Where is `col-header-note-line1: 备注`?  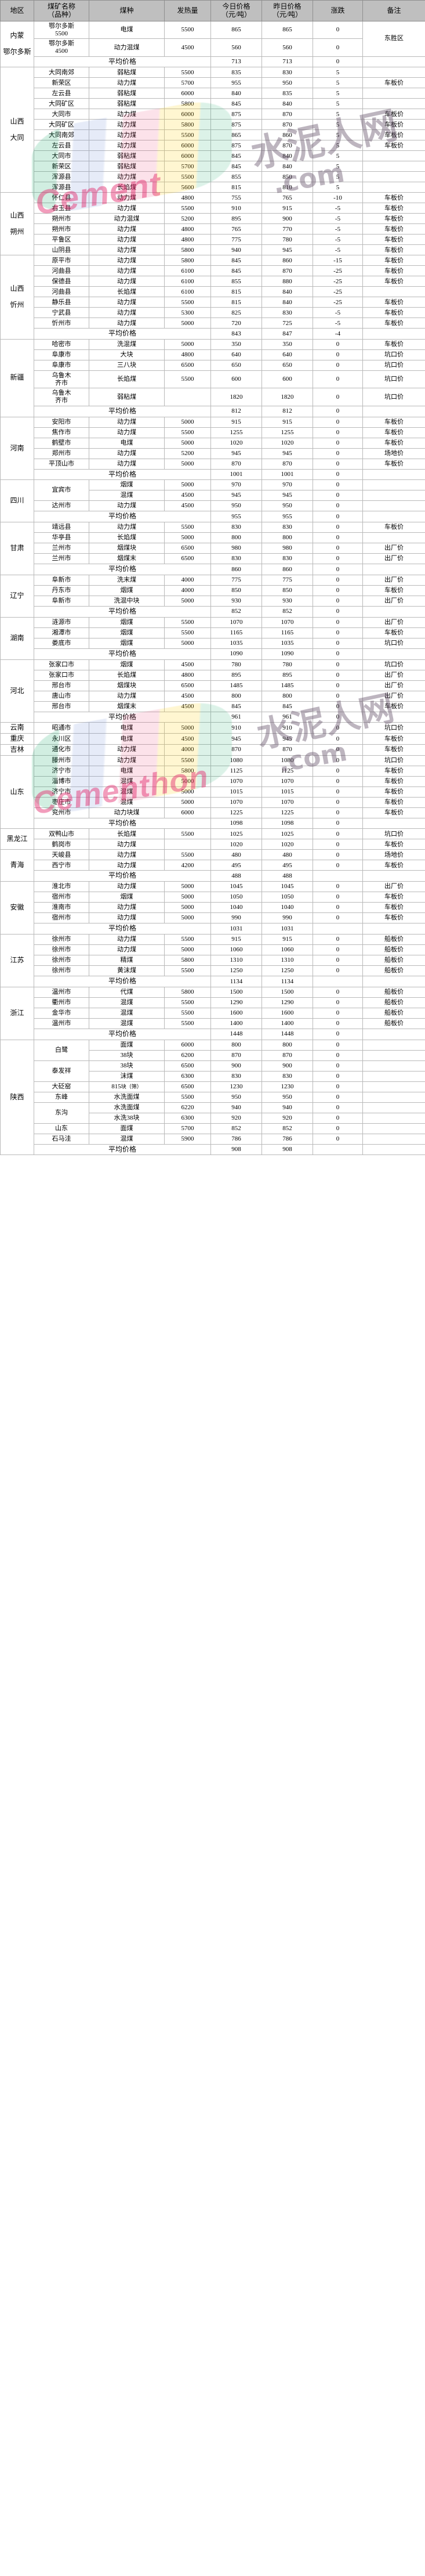
col-header-note-line1: 备注 is located at coordinates (394, 10).